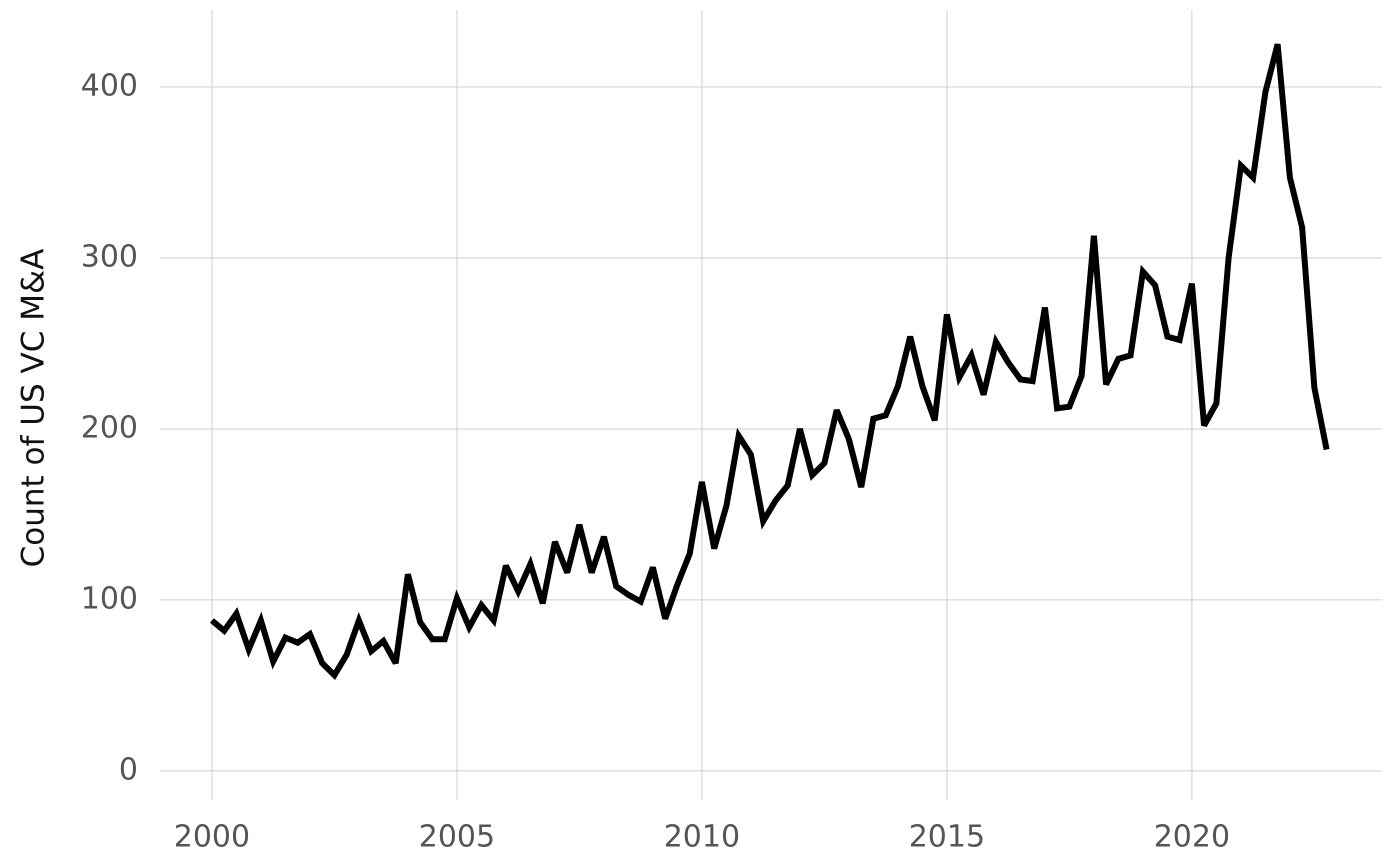  What do you see at coordinates (457, 837) in the screenshot?
I see `x-tick-label: 2005` at bounding box center [457, 837].